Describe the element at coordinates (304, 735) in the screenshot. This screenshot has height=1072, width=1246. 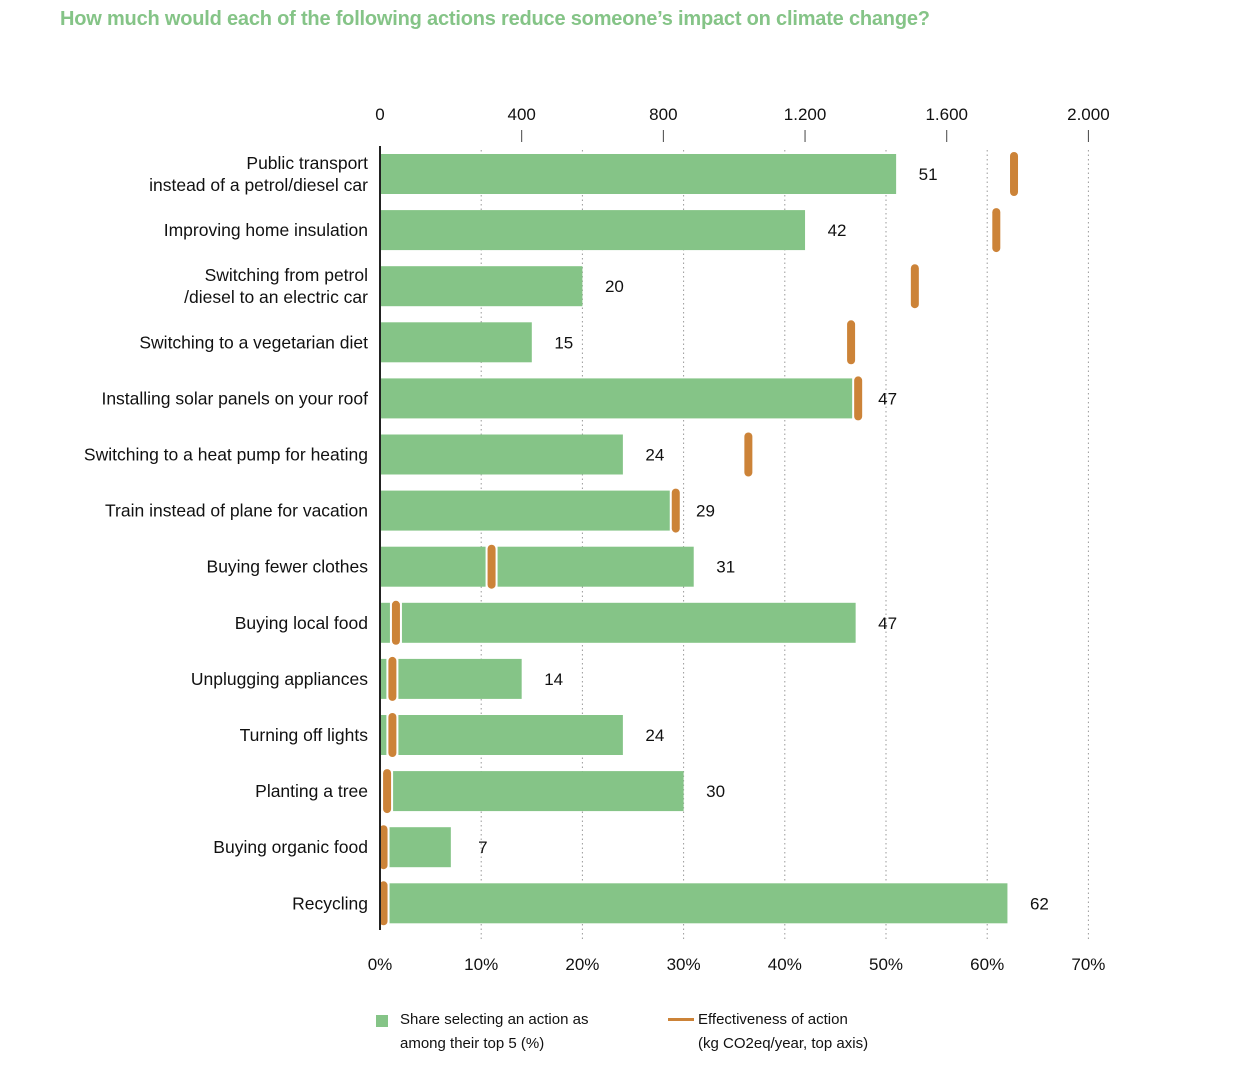
I see `category-label: Turning off lights` at that location.